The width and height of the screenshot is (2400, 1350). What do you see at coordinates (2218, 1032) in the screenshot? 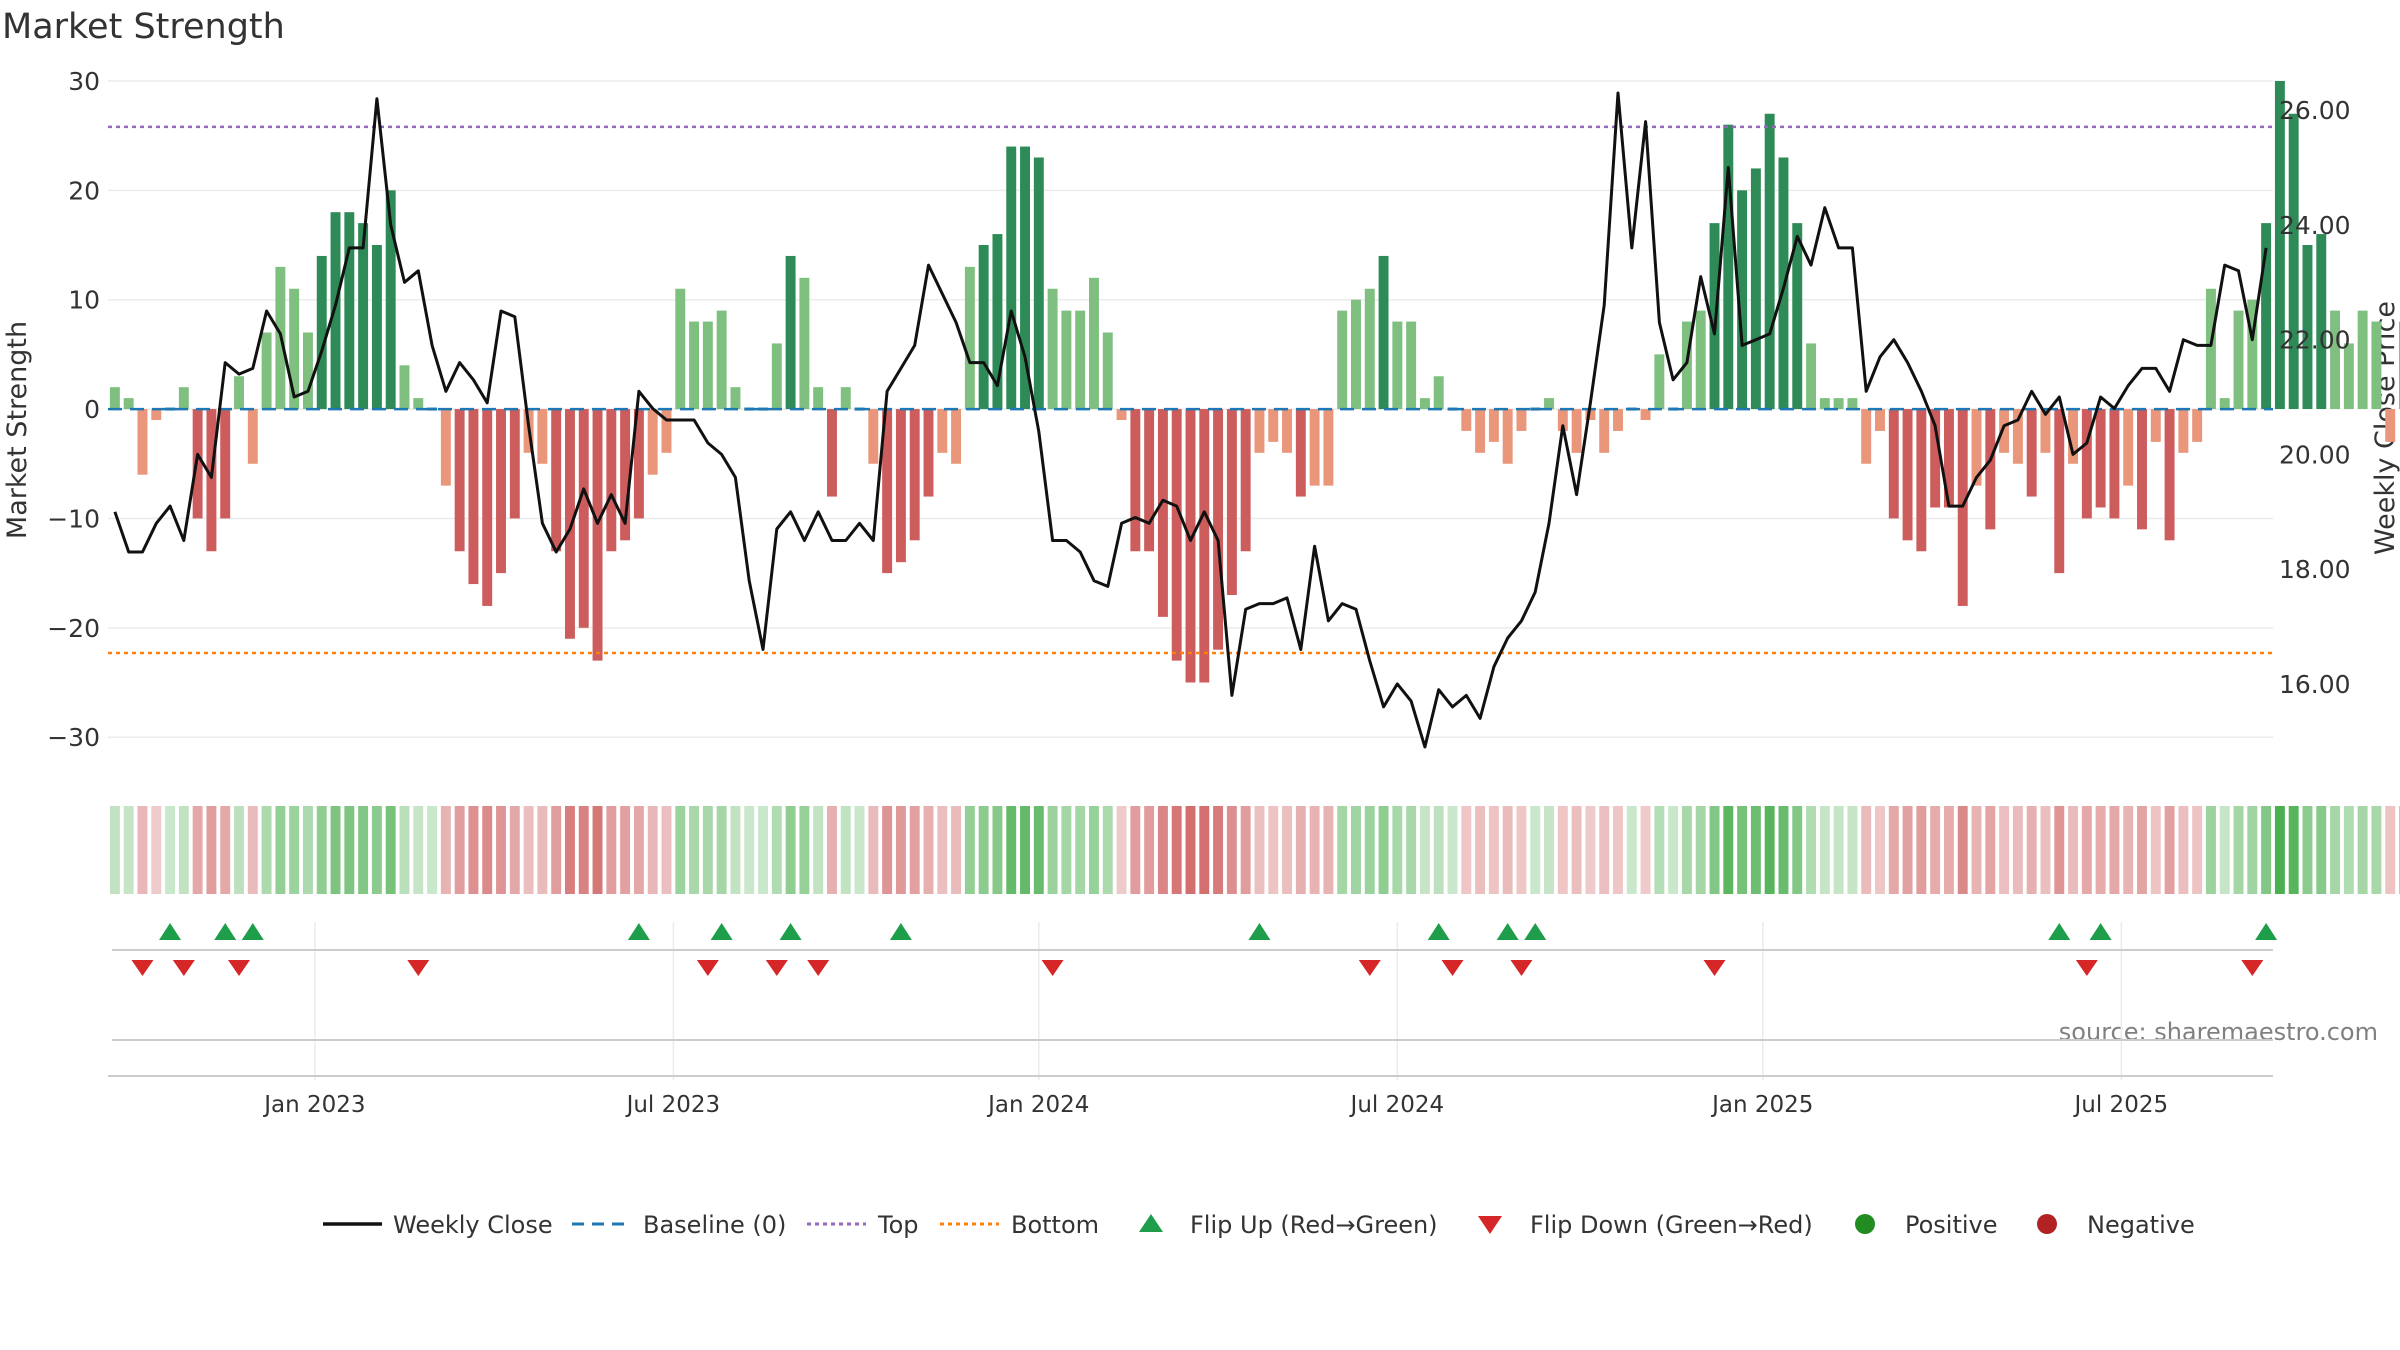
I see `source-label: source: sharemaestro.com` at bounding box center [2218, 1032].